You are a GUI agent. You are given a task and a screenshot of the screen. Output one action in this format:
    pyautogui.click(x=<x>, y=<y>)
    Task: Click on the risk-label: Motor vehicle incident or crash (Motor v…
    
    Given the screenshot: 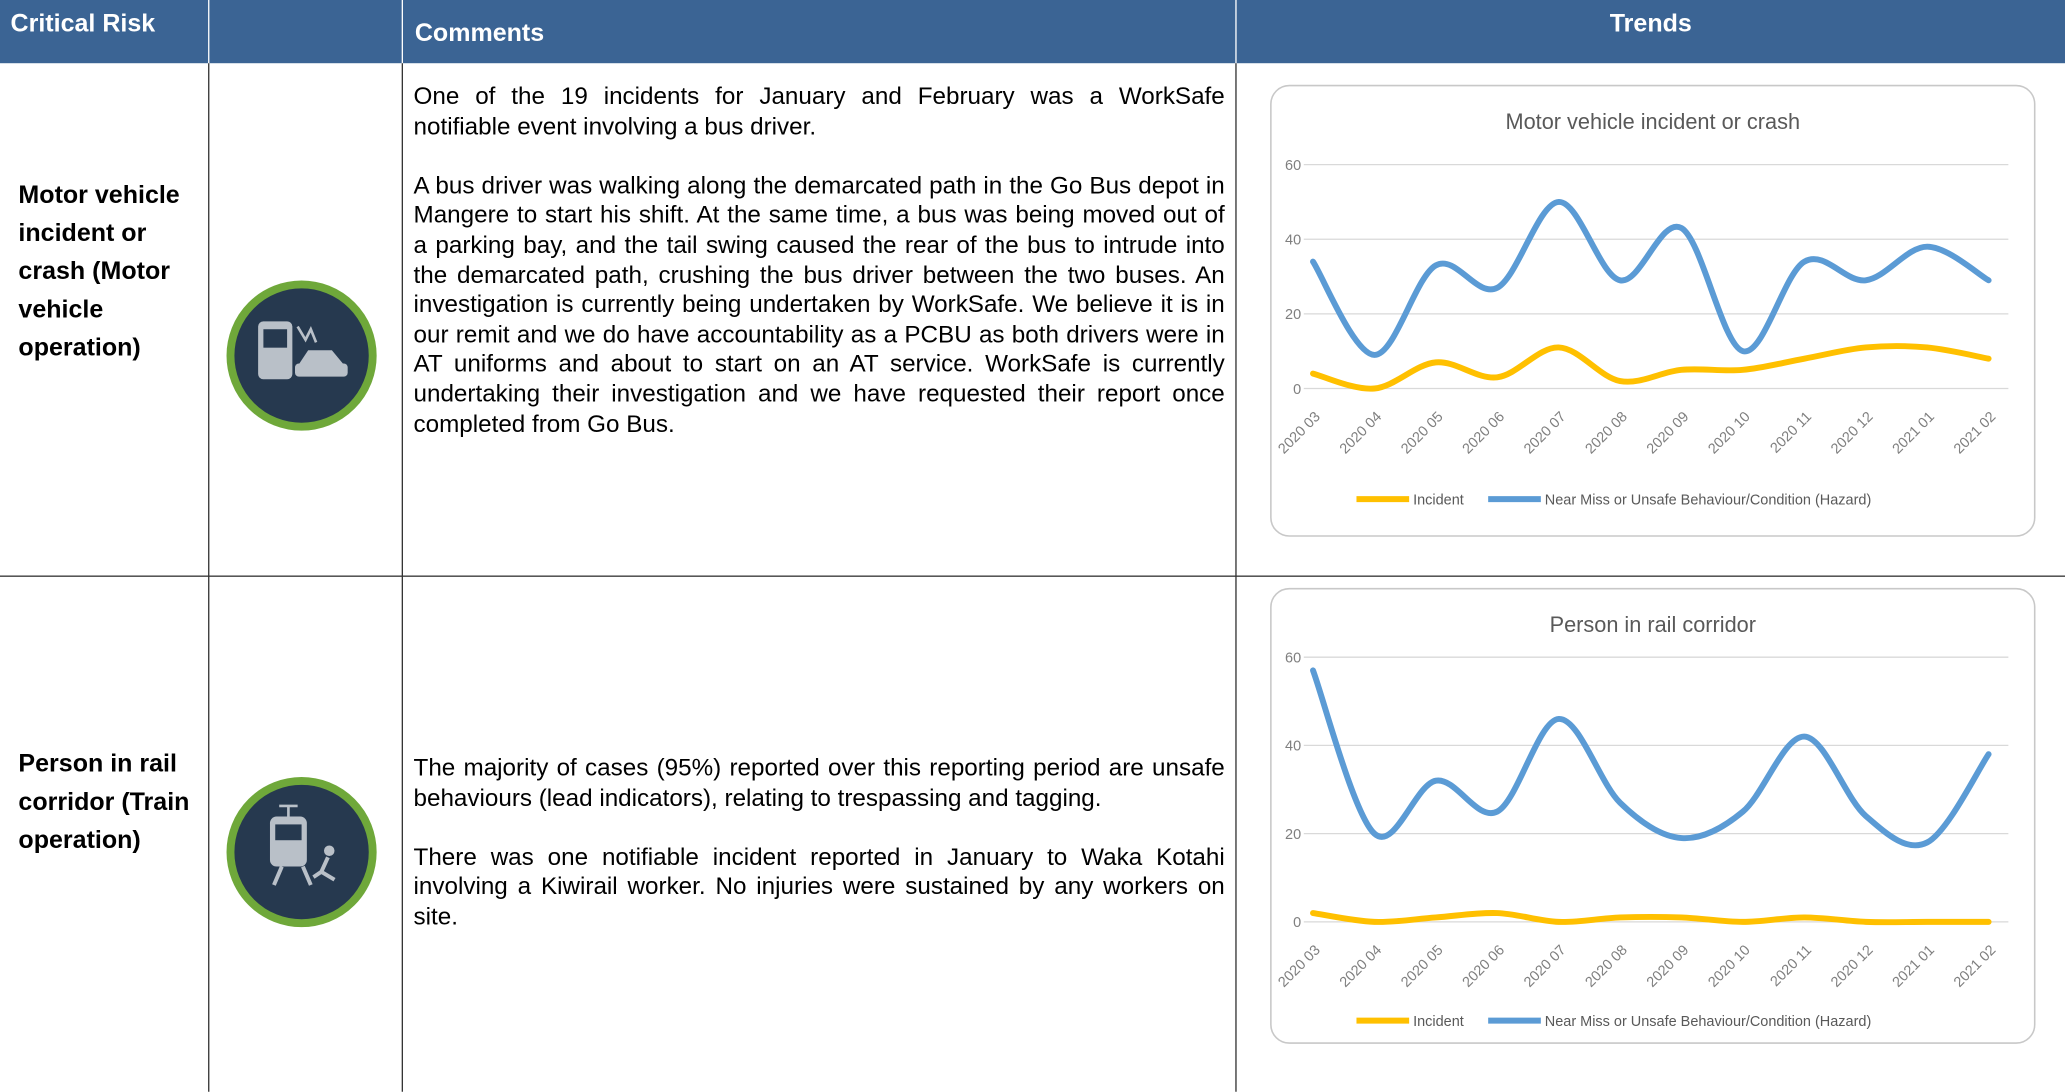 What is the action you would take?
    pyautogui.click(x=99, y=272)
    